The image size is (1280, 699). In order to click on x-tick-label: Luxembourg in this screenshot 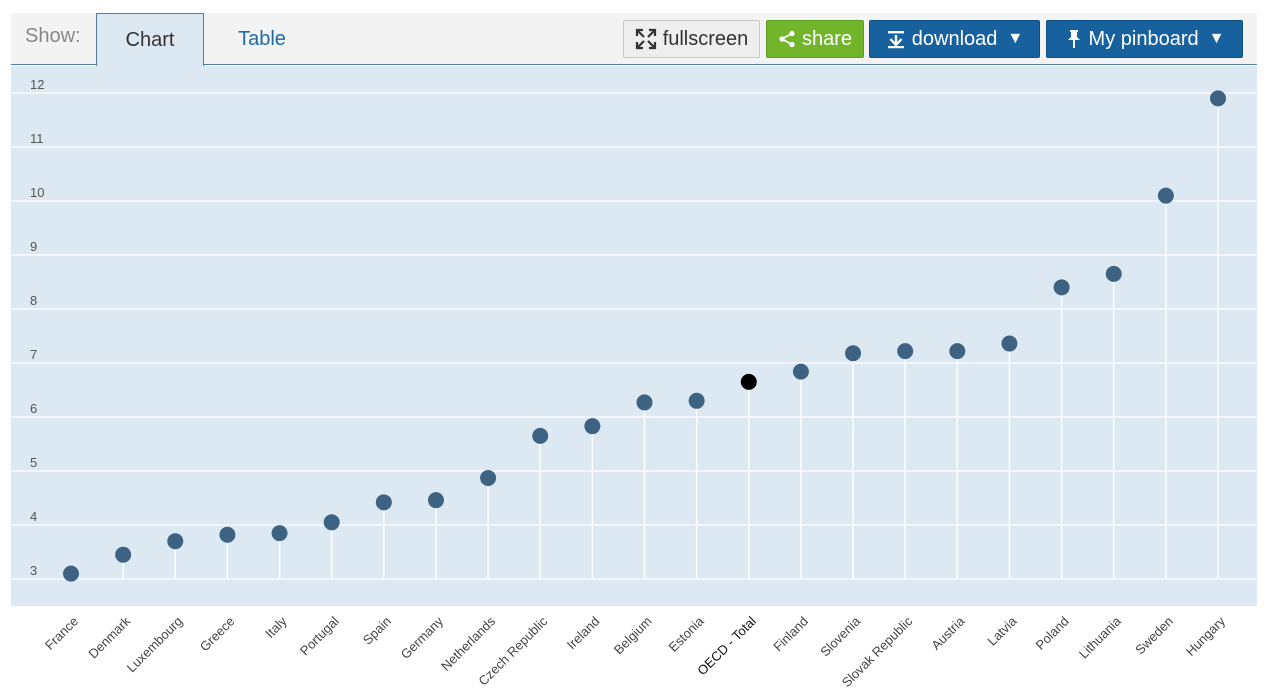, I will do `click(155, 645)`.